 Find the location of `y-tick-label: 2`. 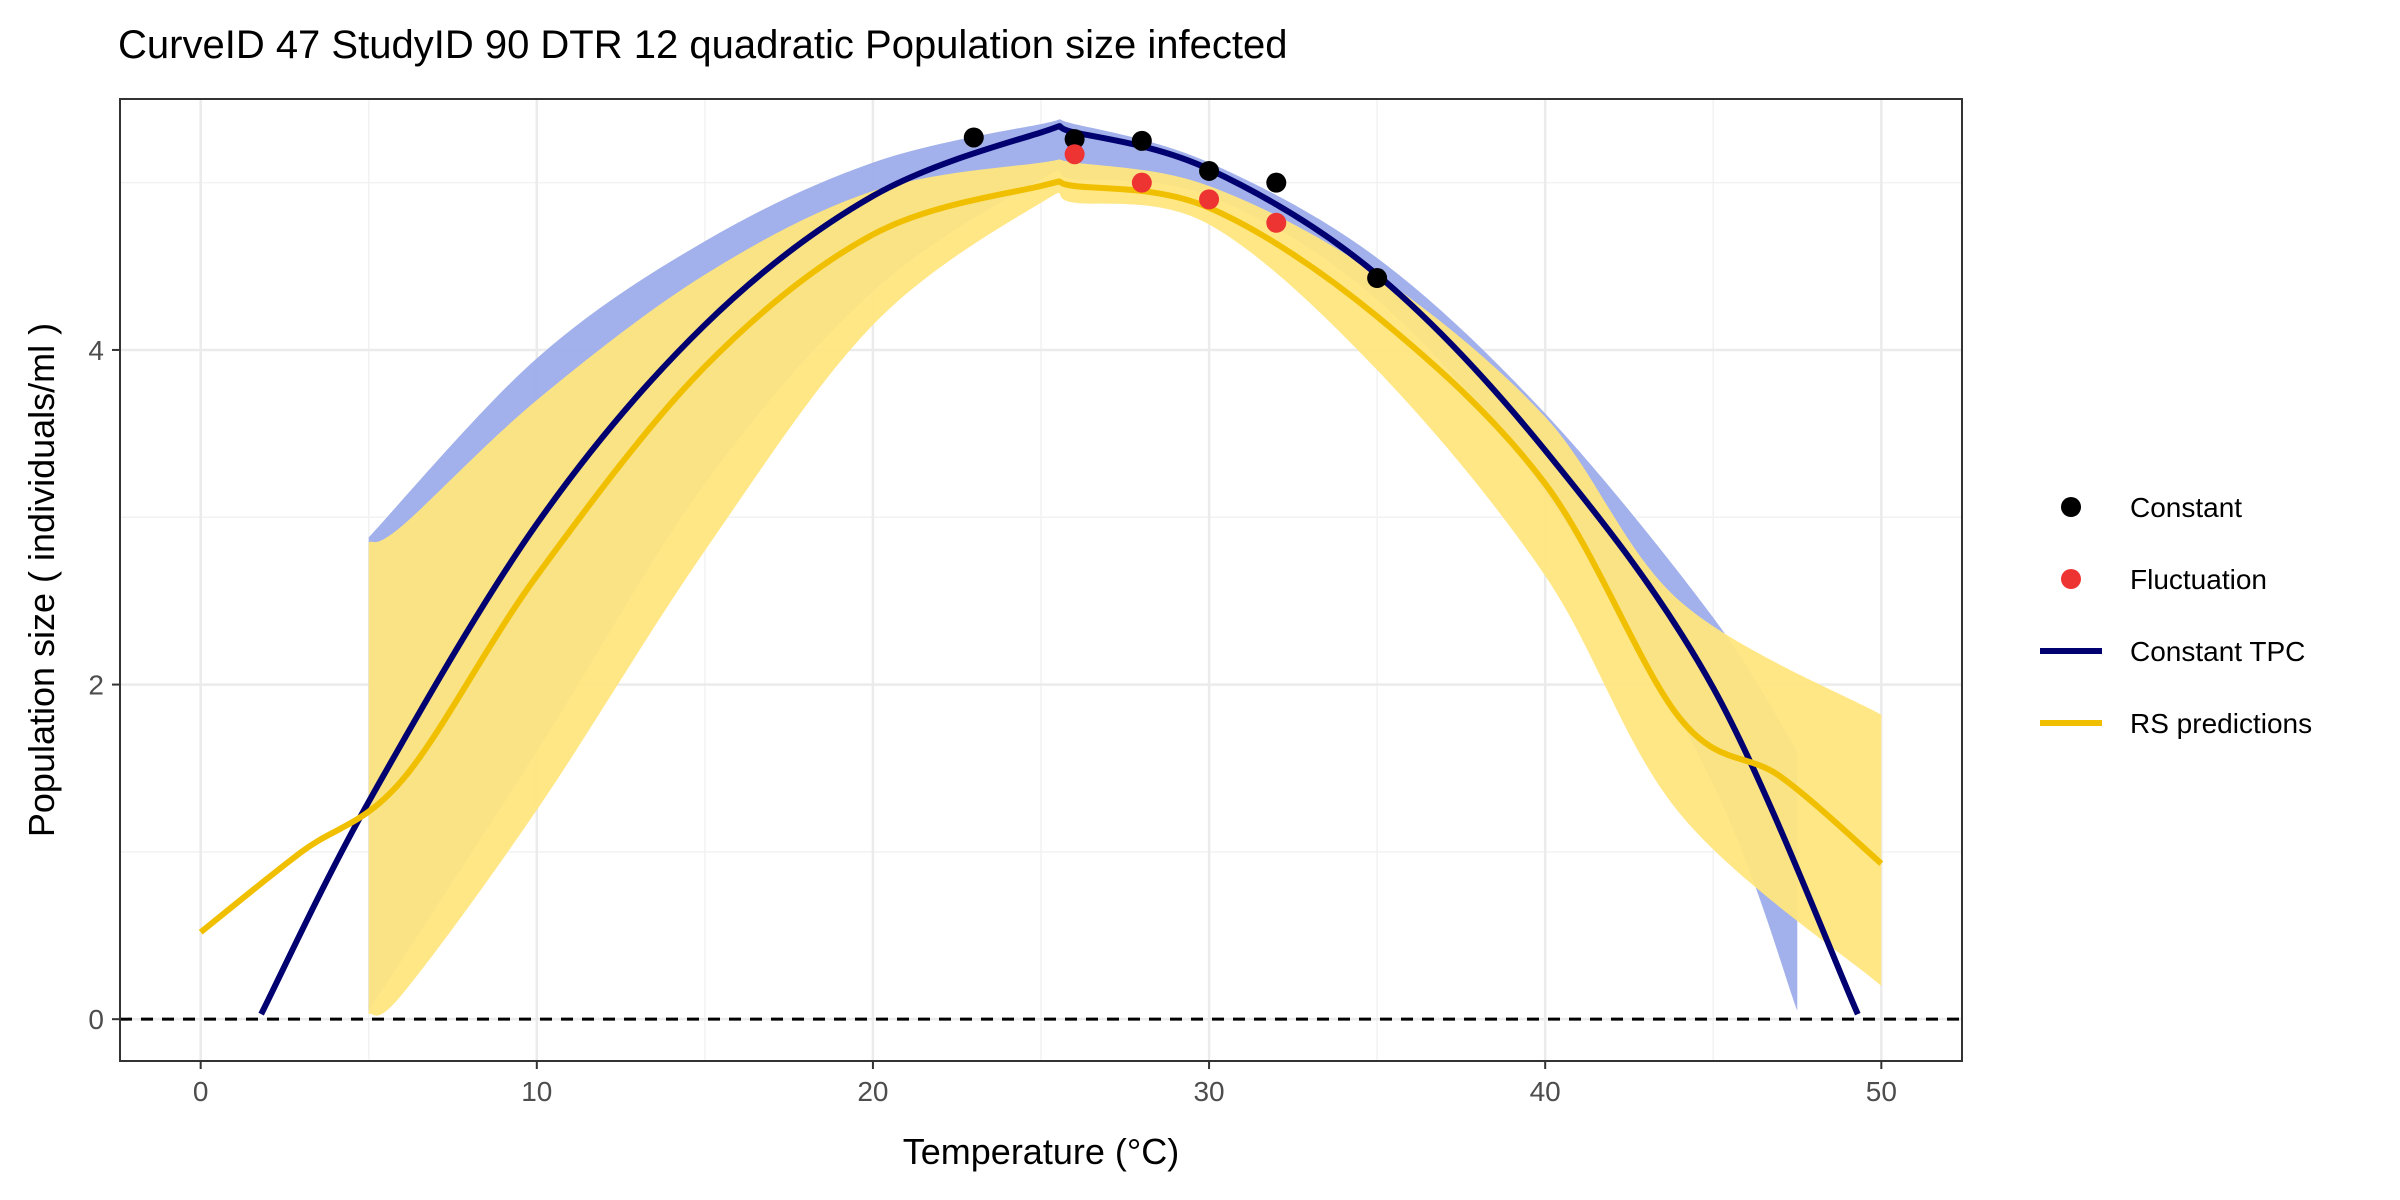

y-tick-label: 2 is located at coordinates (96, 685).